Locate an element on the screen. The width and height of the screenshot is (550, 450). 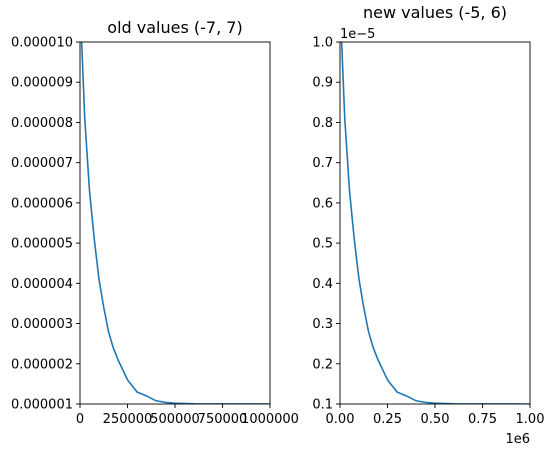
y-tick-label: 0.7 is located at coordinates (322, 163).